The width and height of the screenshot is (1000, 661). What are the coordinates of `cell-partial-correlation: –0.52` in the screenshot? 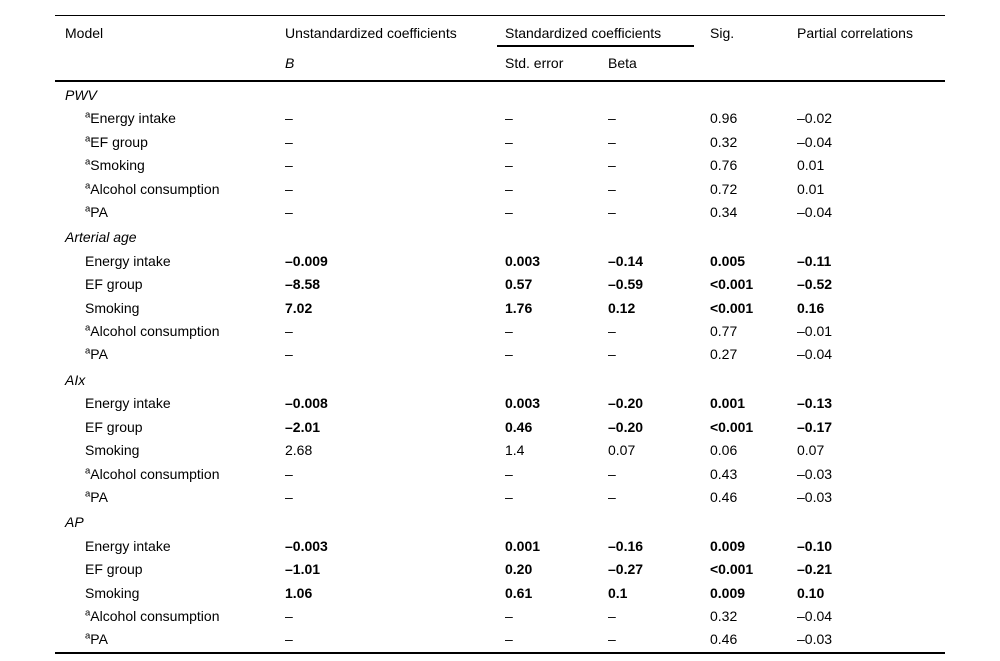 It's located at (815, 284).